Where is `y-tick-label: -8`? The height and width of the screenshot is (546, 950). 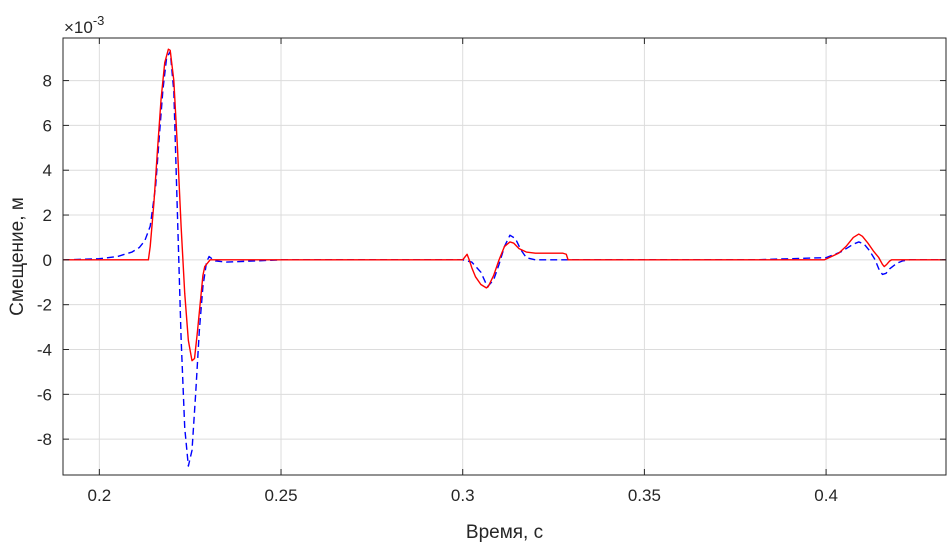
y-tick-label: -8 is located at coordinates (44, 439).